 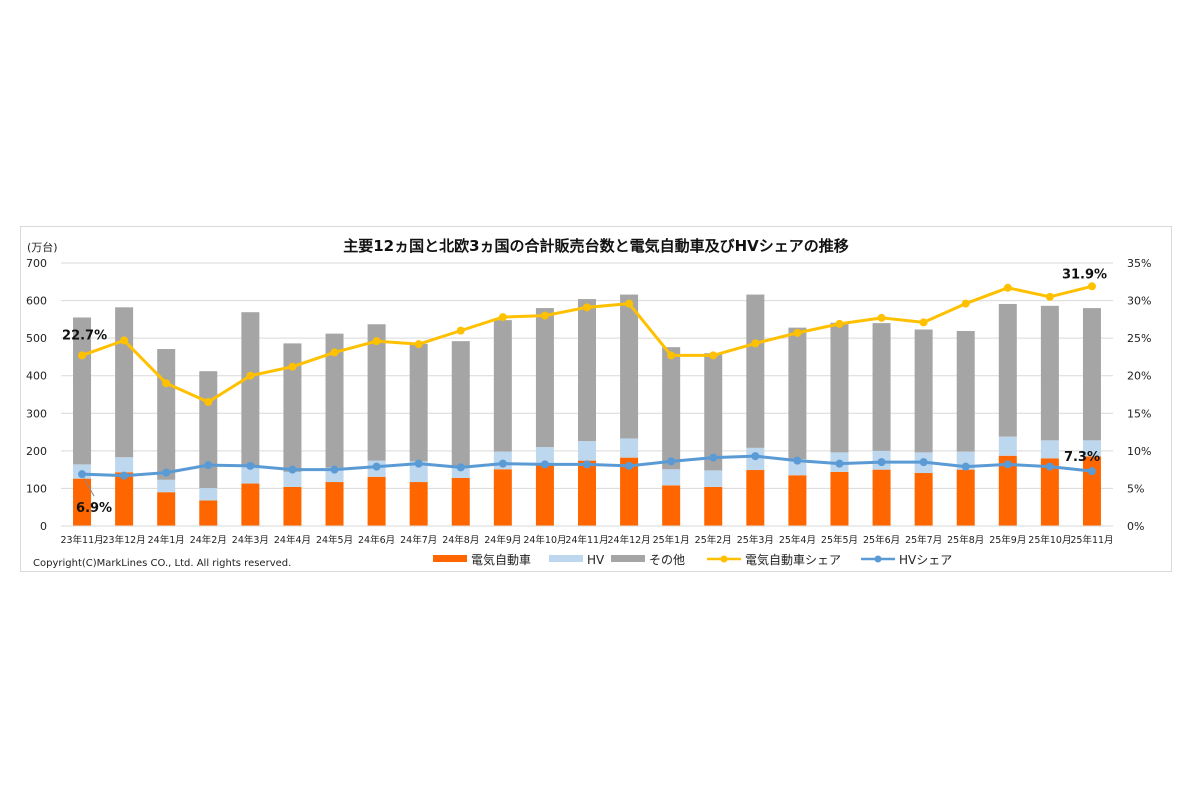 I want to click on y2-axis-tick-label: 25%, so click(x=1139, y=338).